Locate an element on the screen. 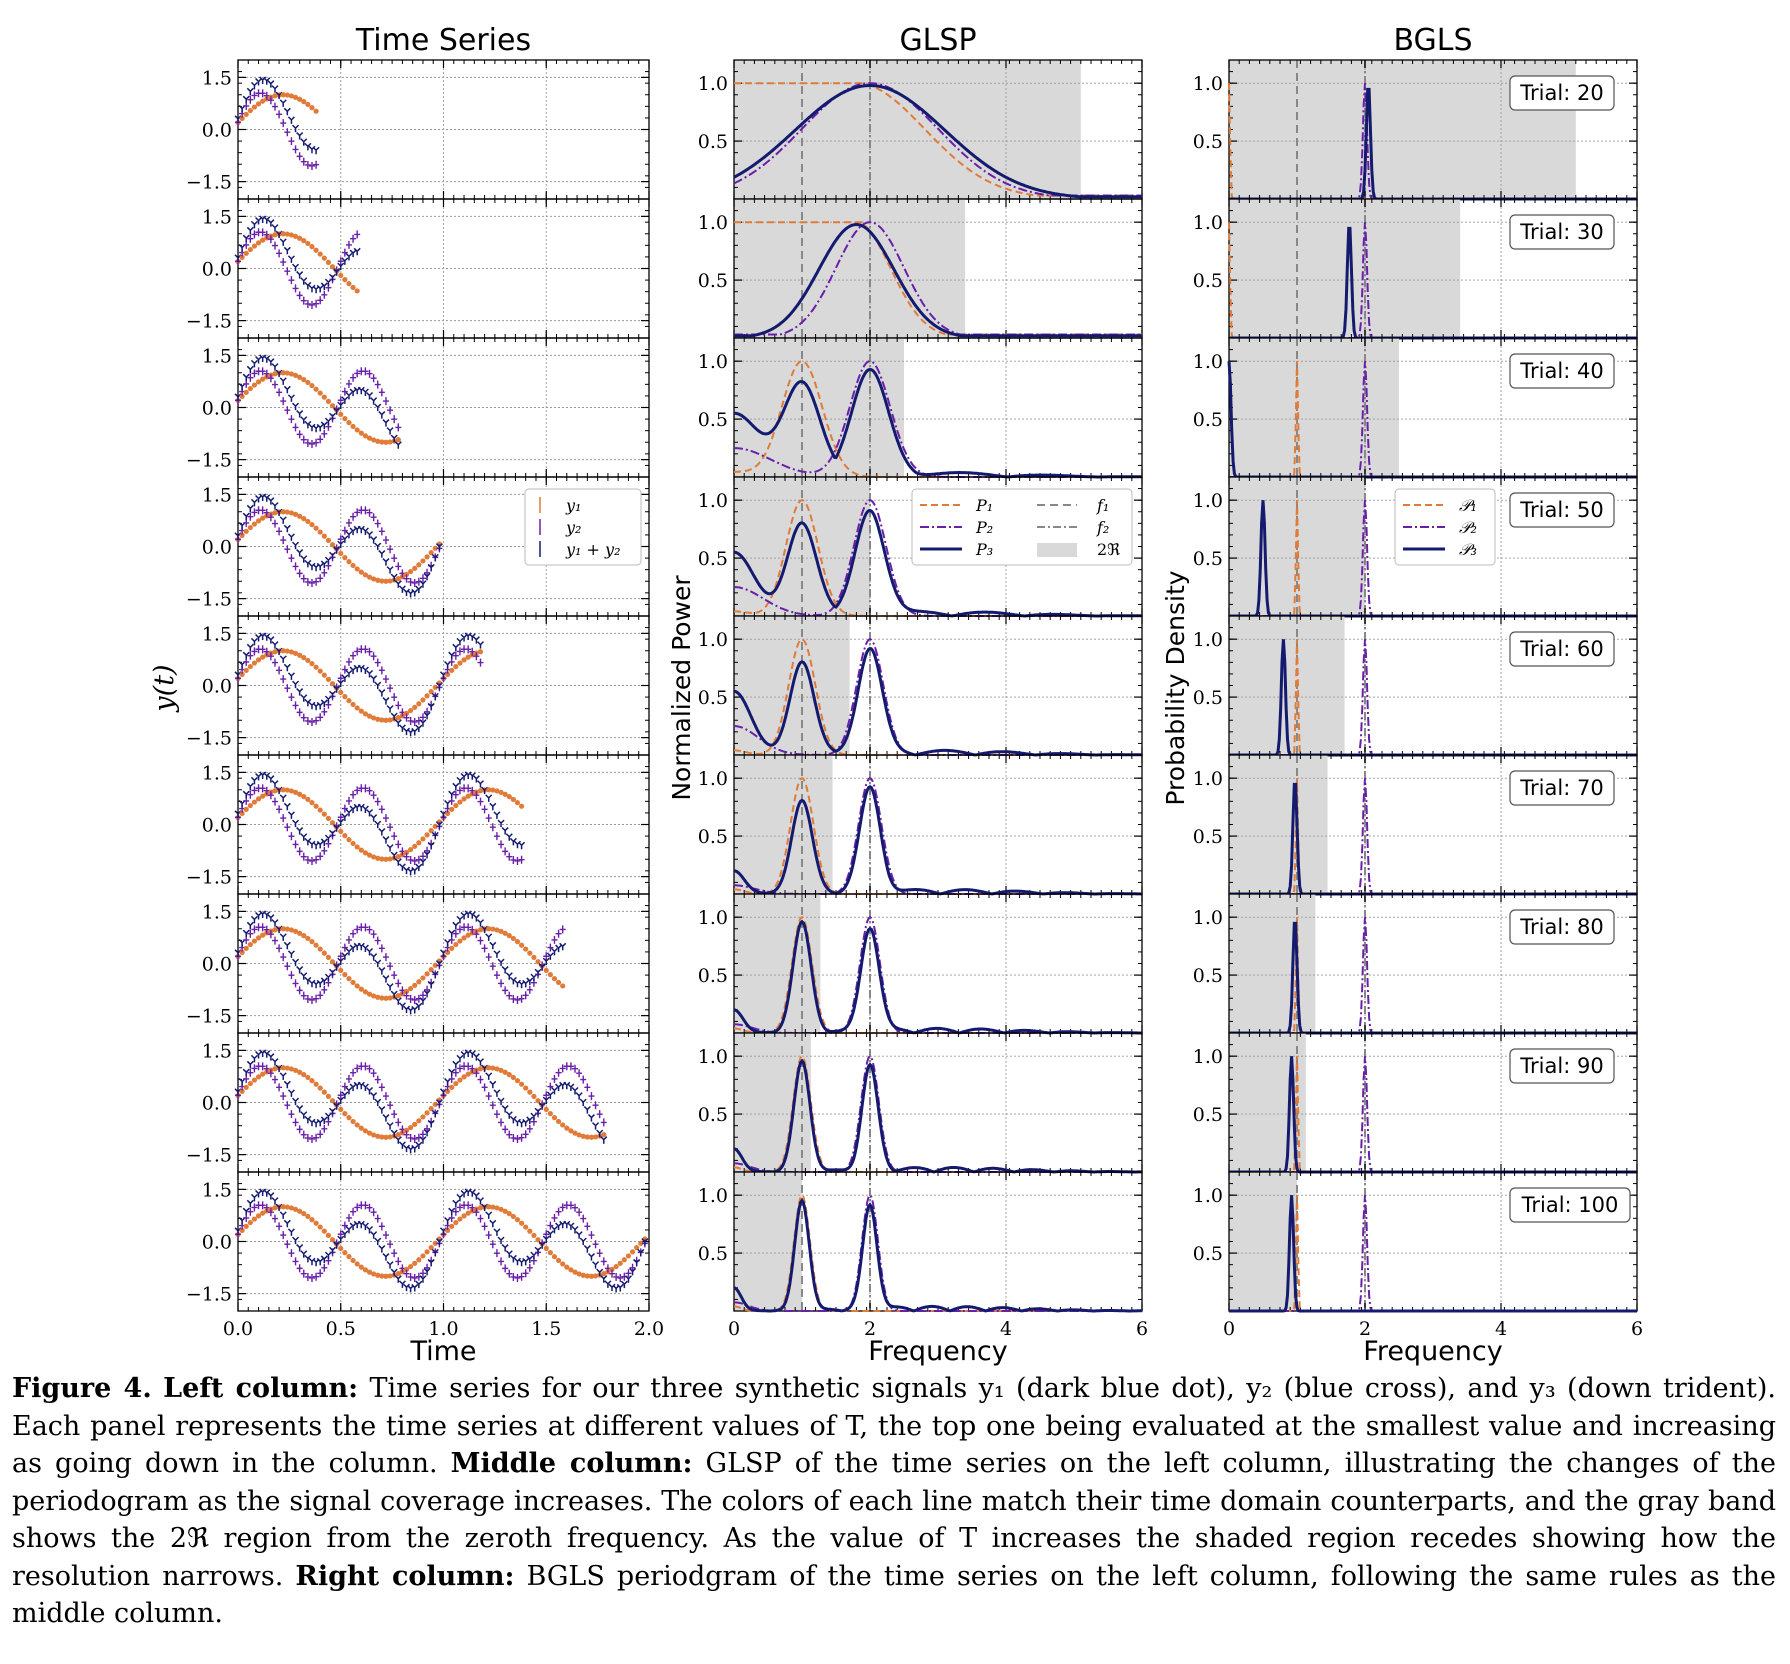 Image resolution: width=1790 pixels, height=1664 pixels. band-2R is located at coordinates (777, 963).